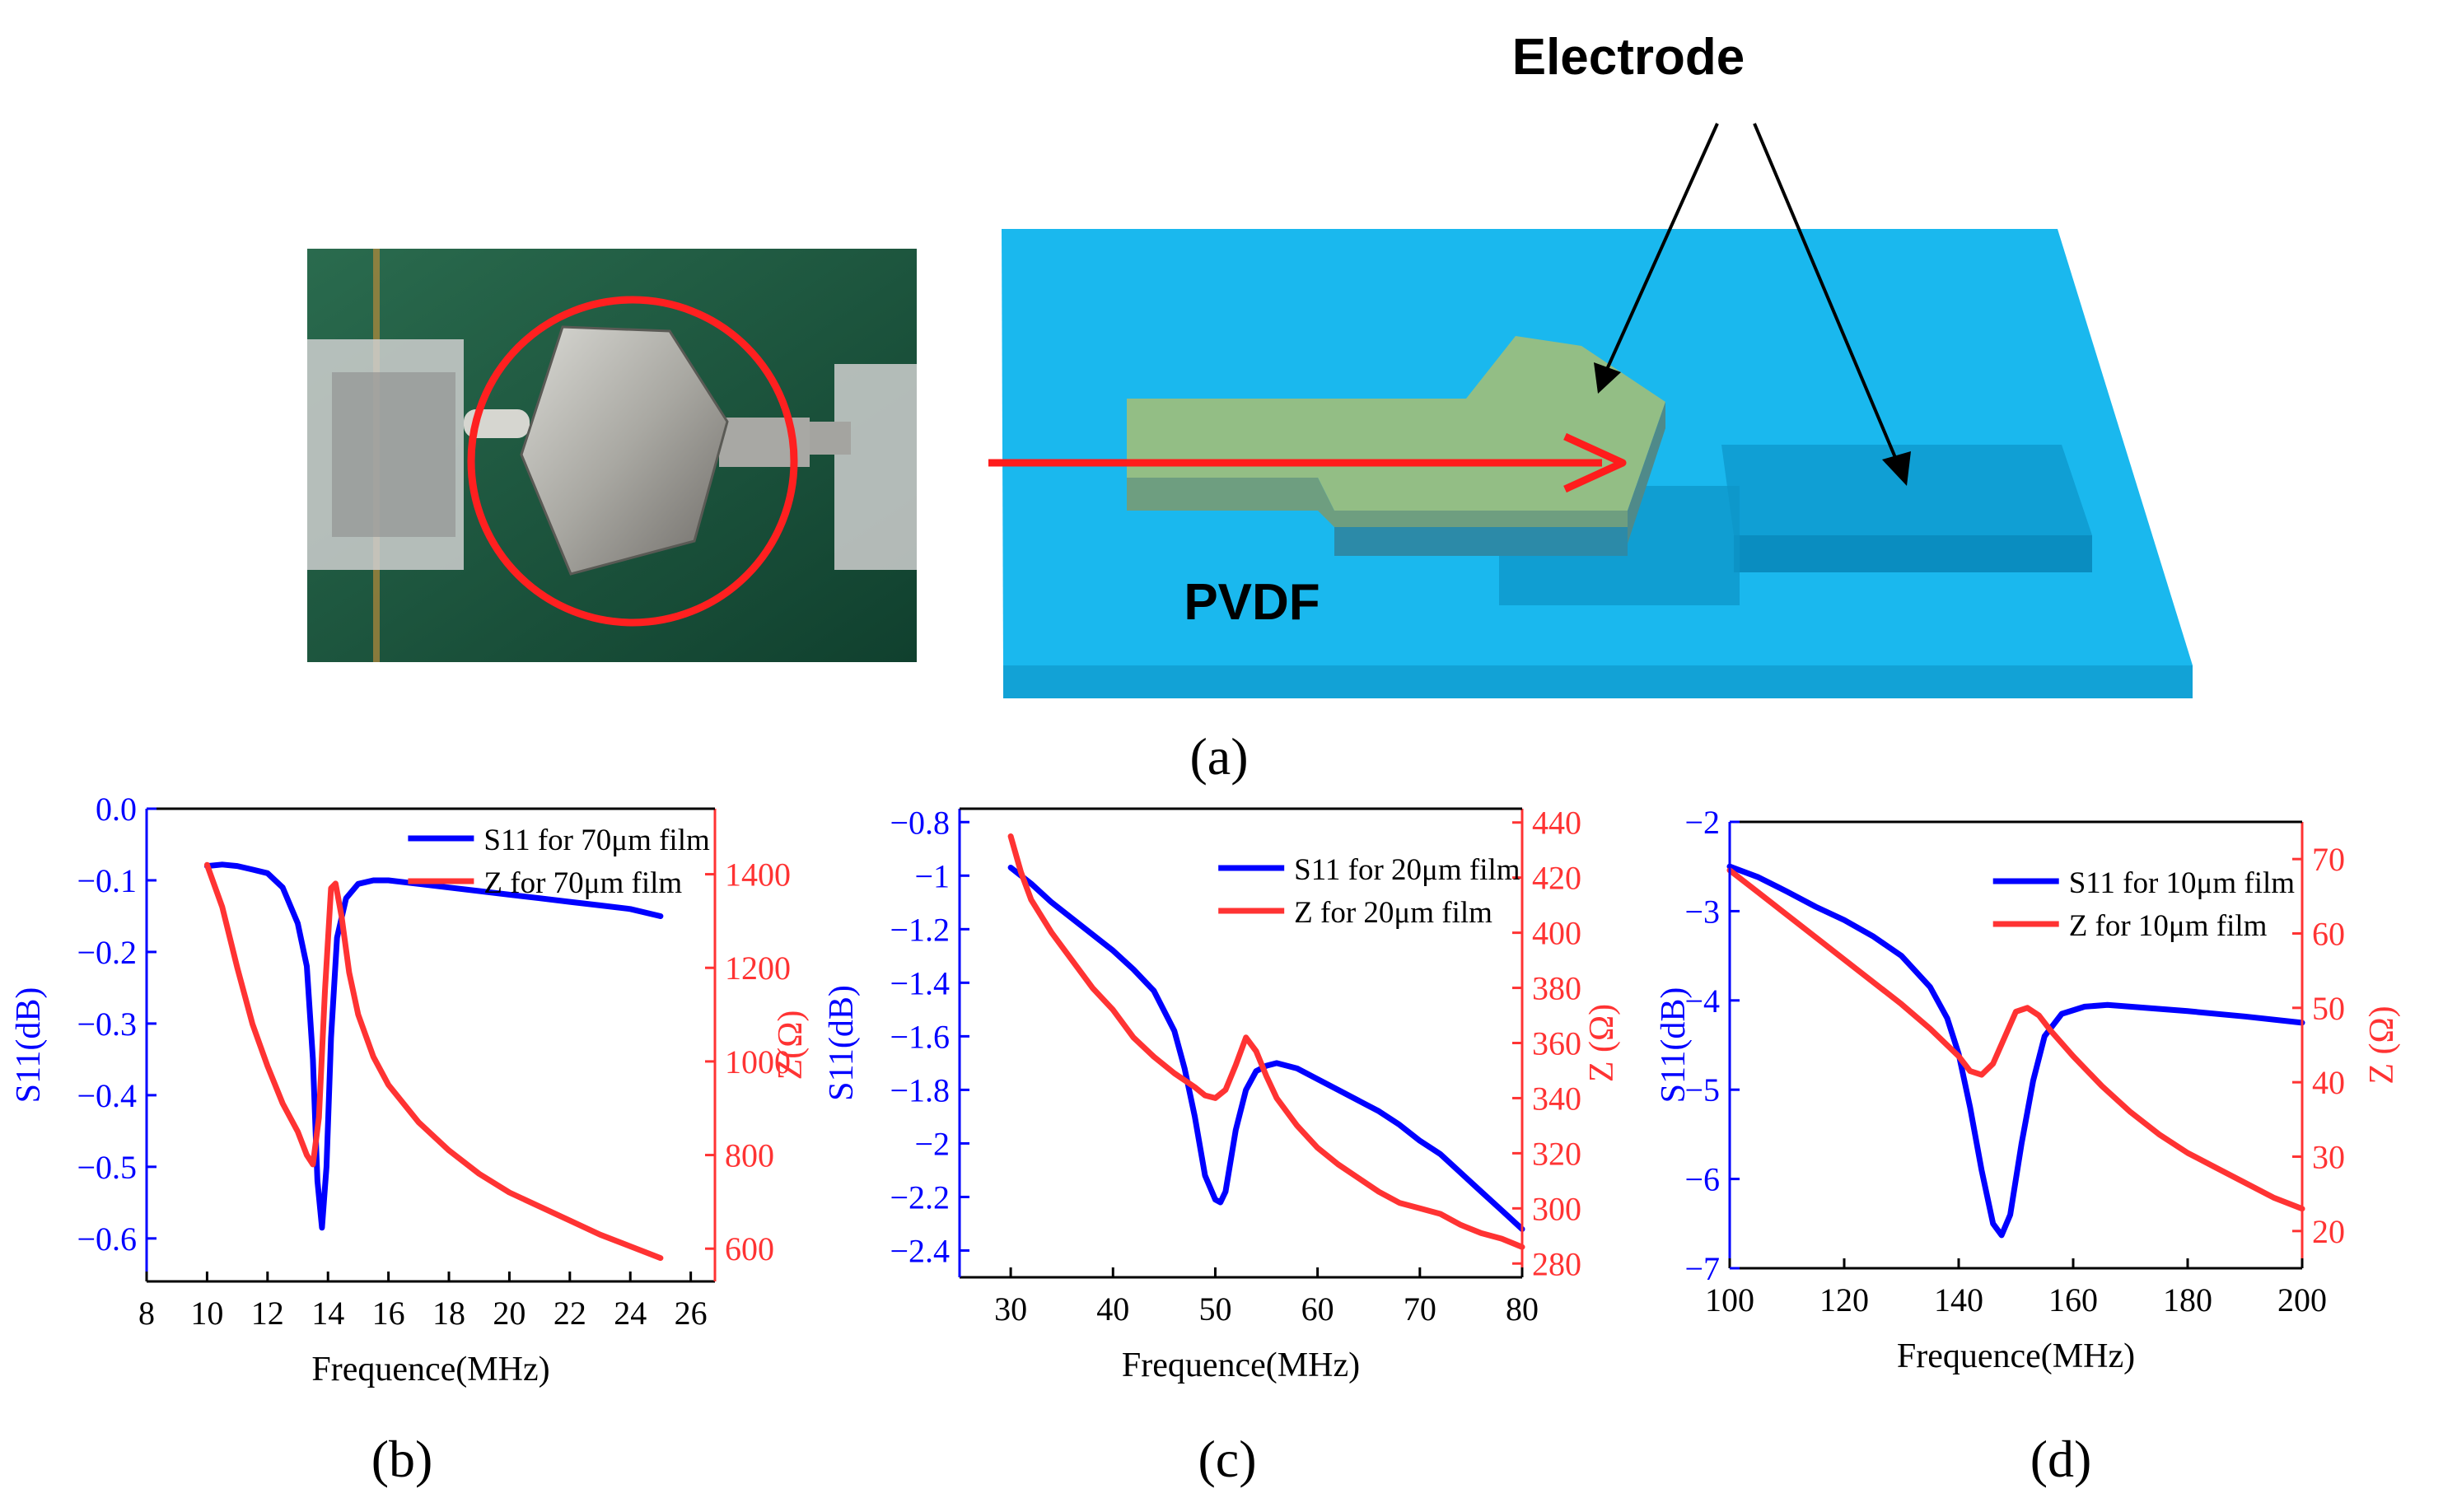 The height and width of the screenshot is (1512, 2457). What do you see at coordinates (749, 1248) in the screenshot?
I see `y-tick-label-right: 600` at bounding box center [749, 1248].